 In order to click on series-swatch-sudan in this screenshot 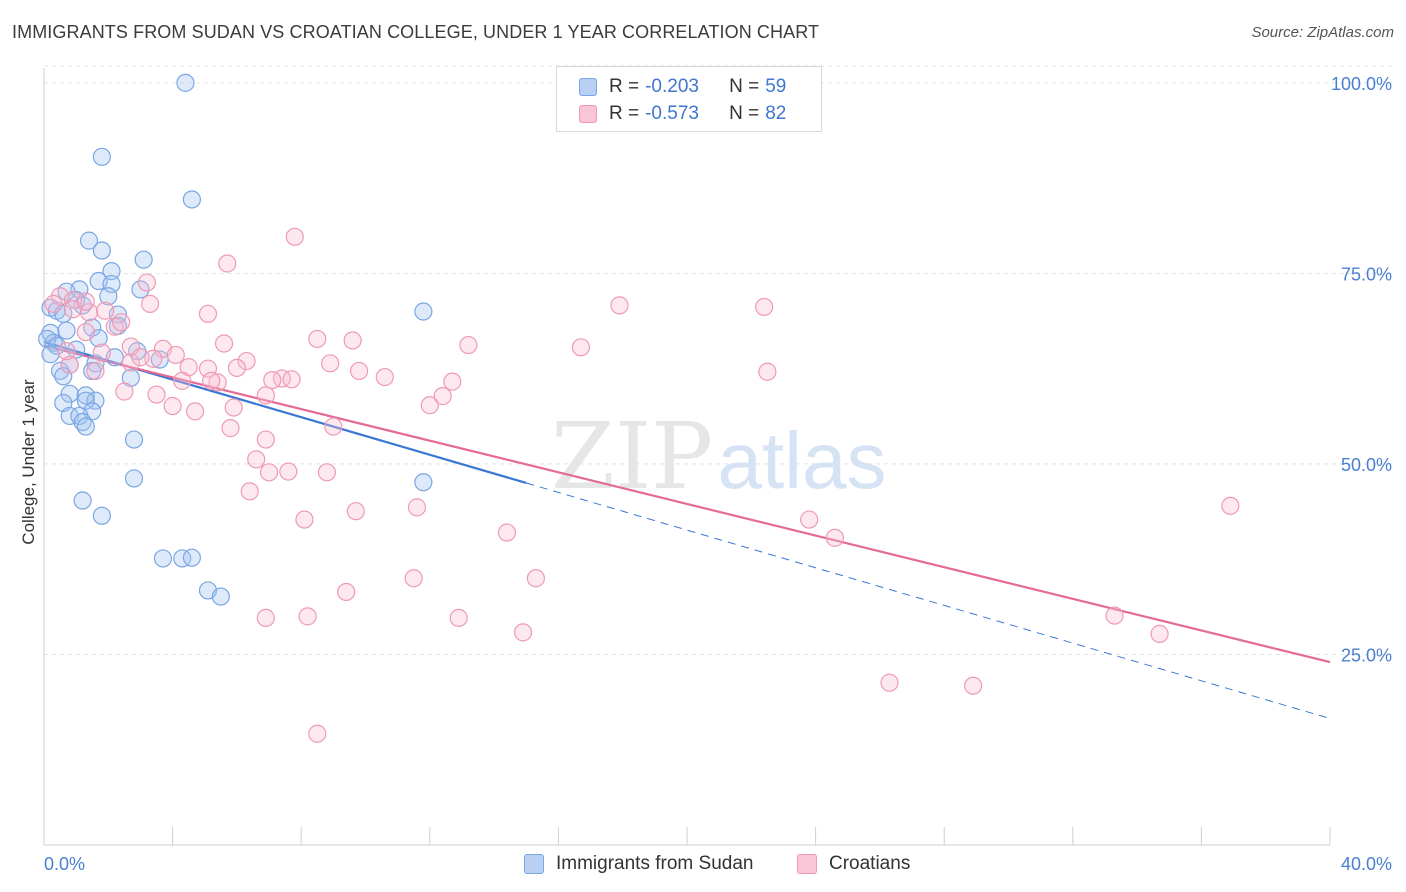, I will do `click(534, 864)`.